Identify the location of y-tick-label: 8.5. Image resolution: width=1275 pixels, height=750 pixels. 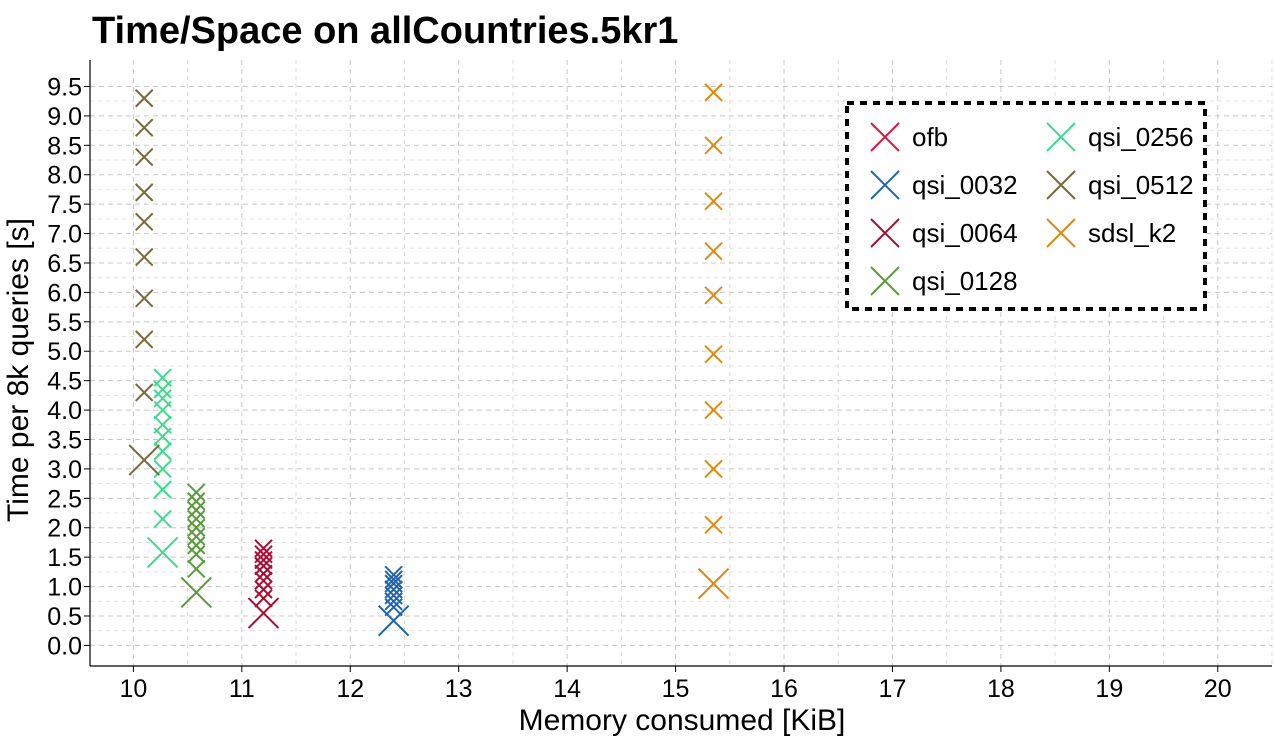
(64, 146).